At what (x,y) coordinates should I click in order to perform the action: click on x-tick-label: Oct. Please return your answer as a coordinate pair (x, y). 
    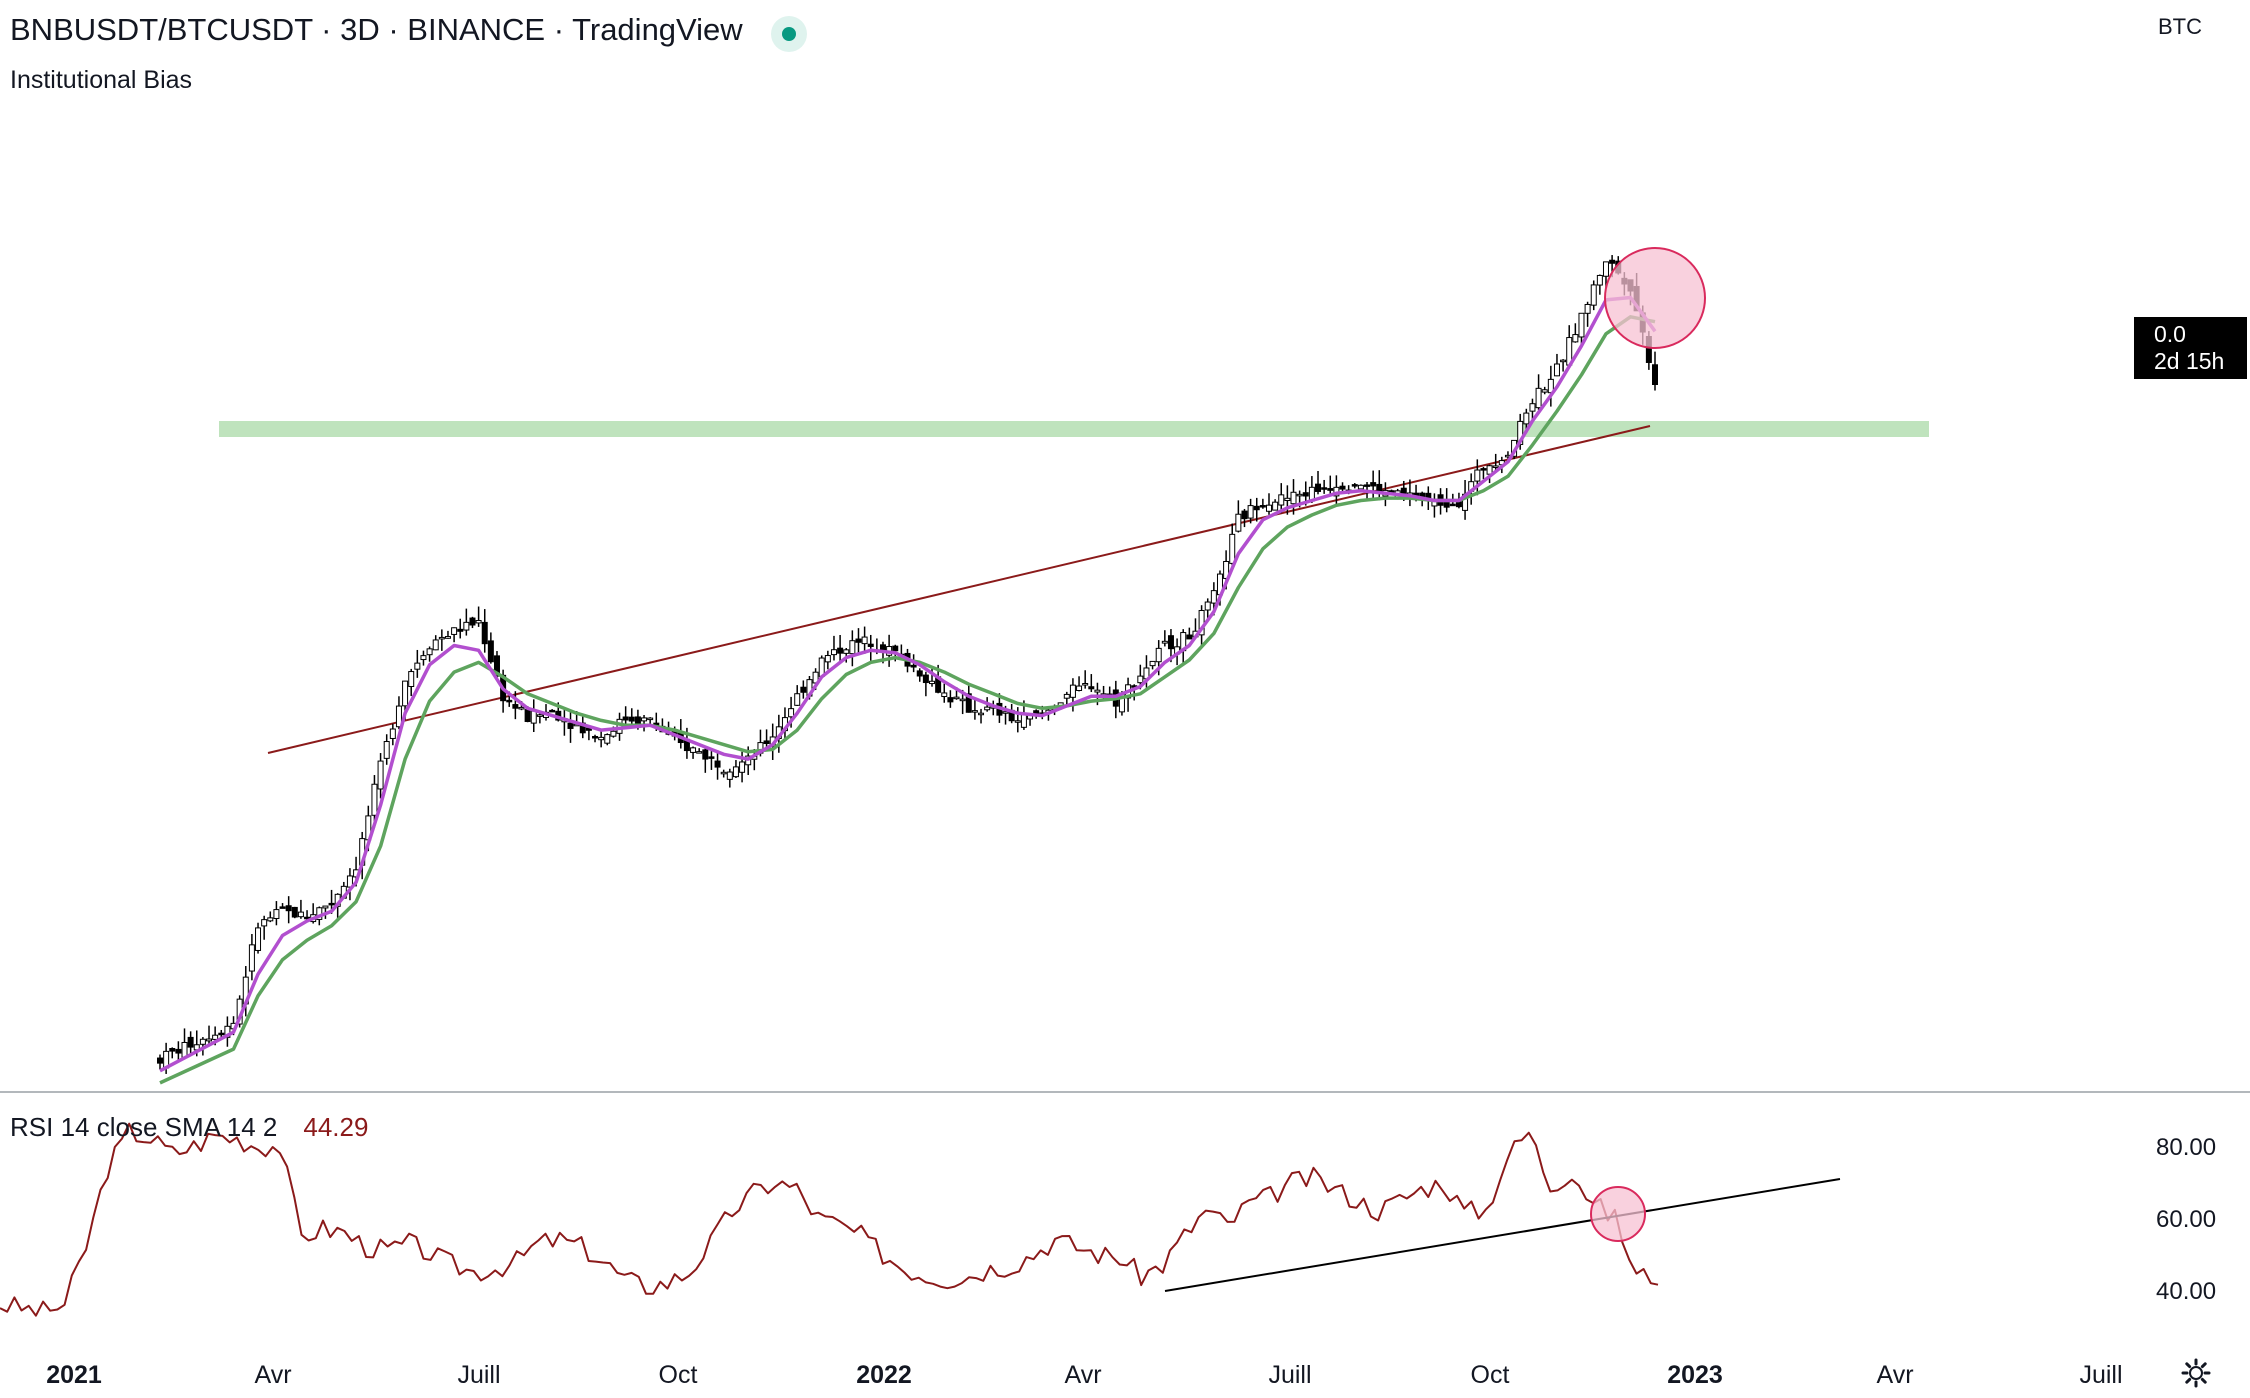
    Looking at the image, I should click on (1490, 1375).